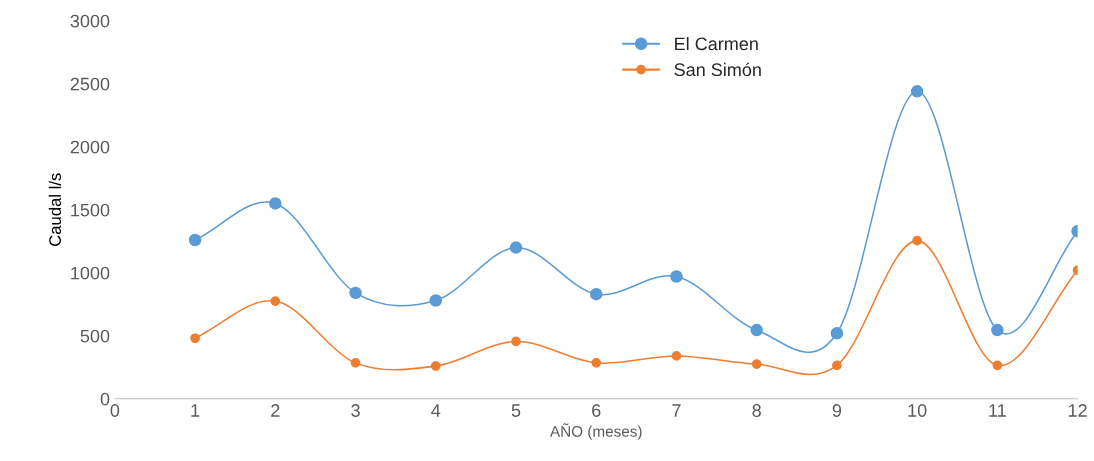  Describe the element at coordinates (596, 431) in the screenshot. I see `x-axis-title: AÑO (meses)` at that location.